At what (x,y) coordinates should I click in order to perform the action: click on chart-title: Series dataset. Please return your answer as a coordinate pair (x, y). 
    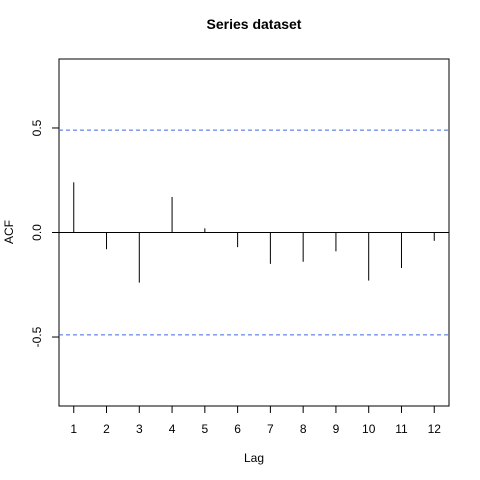
    Looking at the image, I should click on (254, 24).